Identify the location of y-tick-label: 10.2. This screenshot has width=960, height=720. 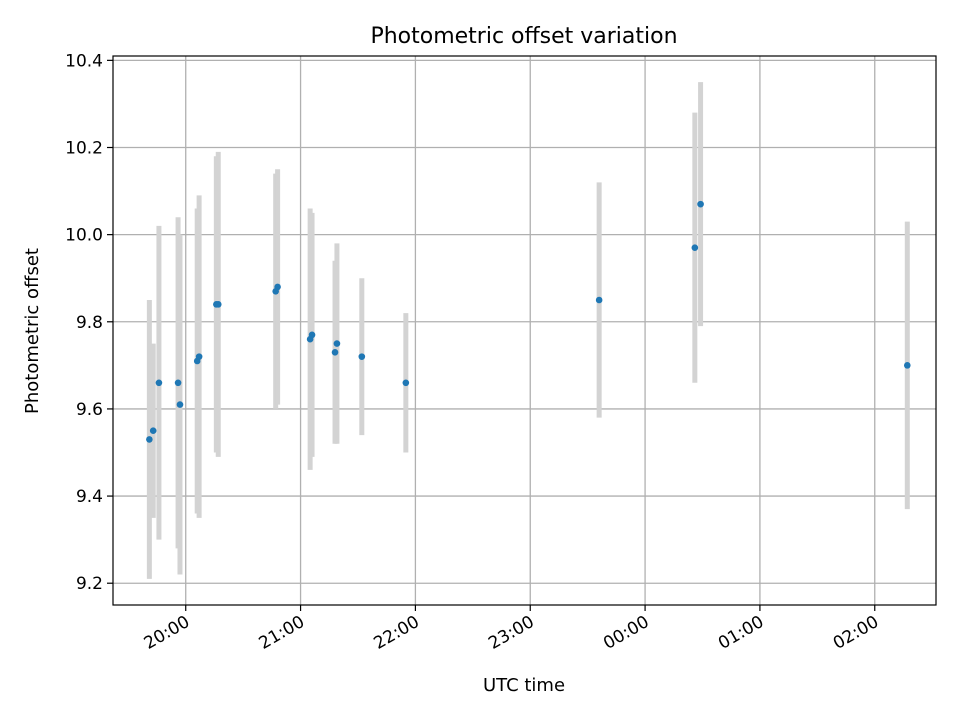
(84, 149).